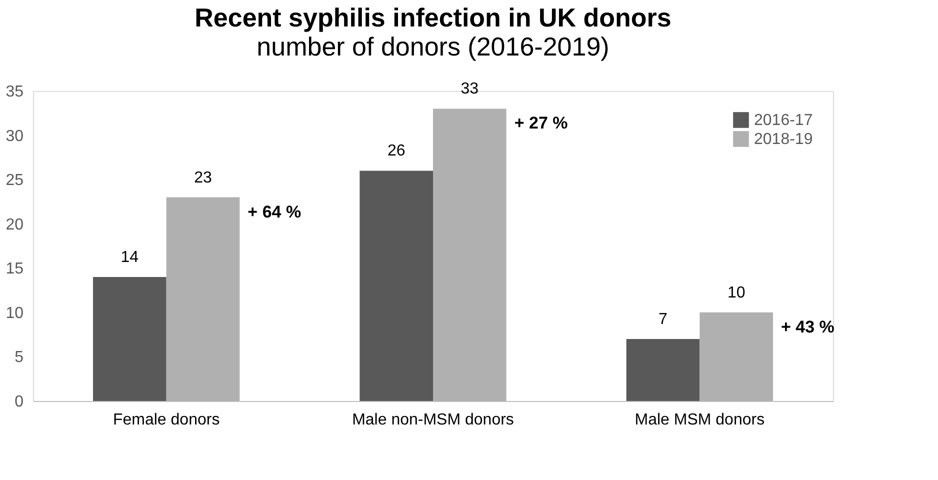 Image resolution: width=938 pixels, height=480 pixels. What do you see at coordinates (699, 420) in the screenshot?
I see `x-tick-label: Male MSM donors` at bounding box center [699, 420].